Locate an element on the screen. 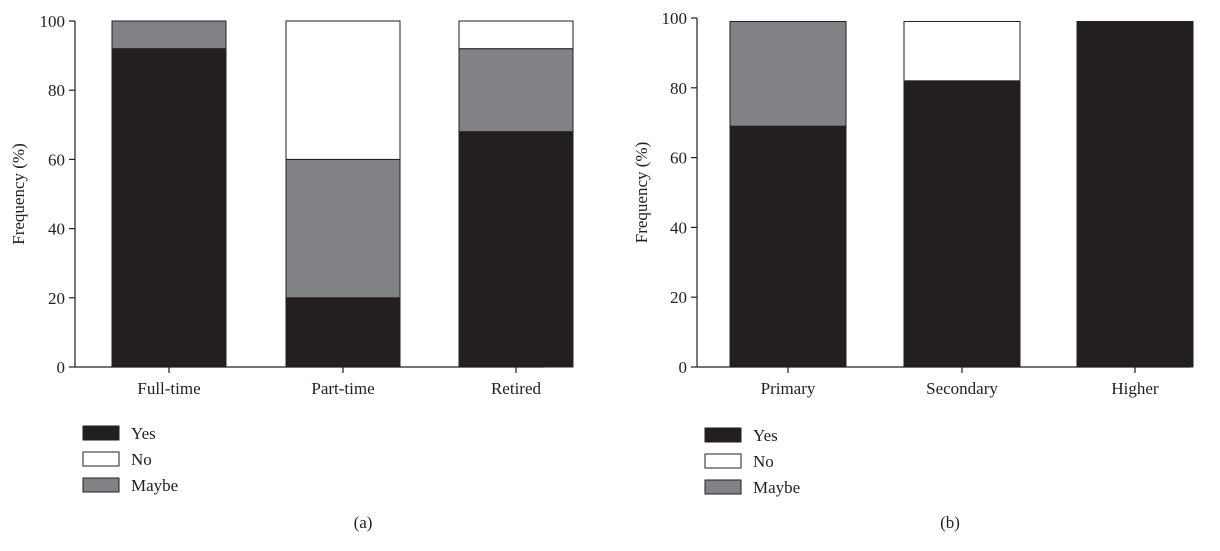 This screenshot has width=1220, height=551. bar-secondary-yes is located at coordinates (962, 224).